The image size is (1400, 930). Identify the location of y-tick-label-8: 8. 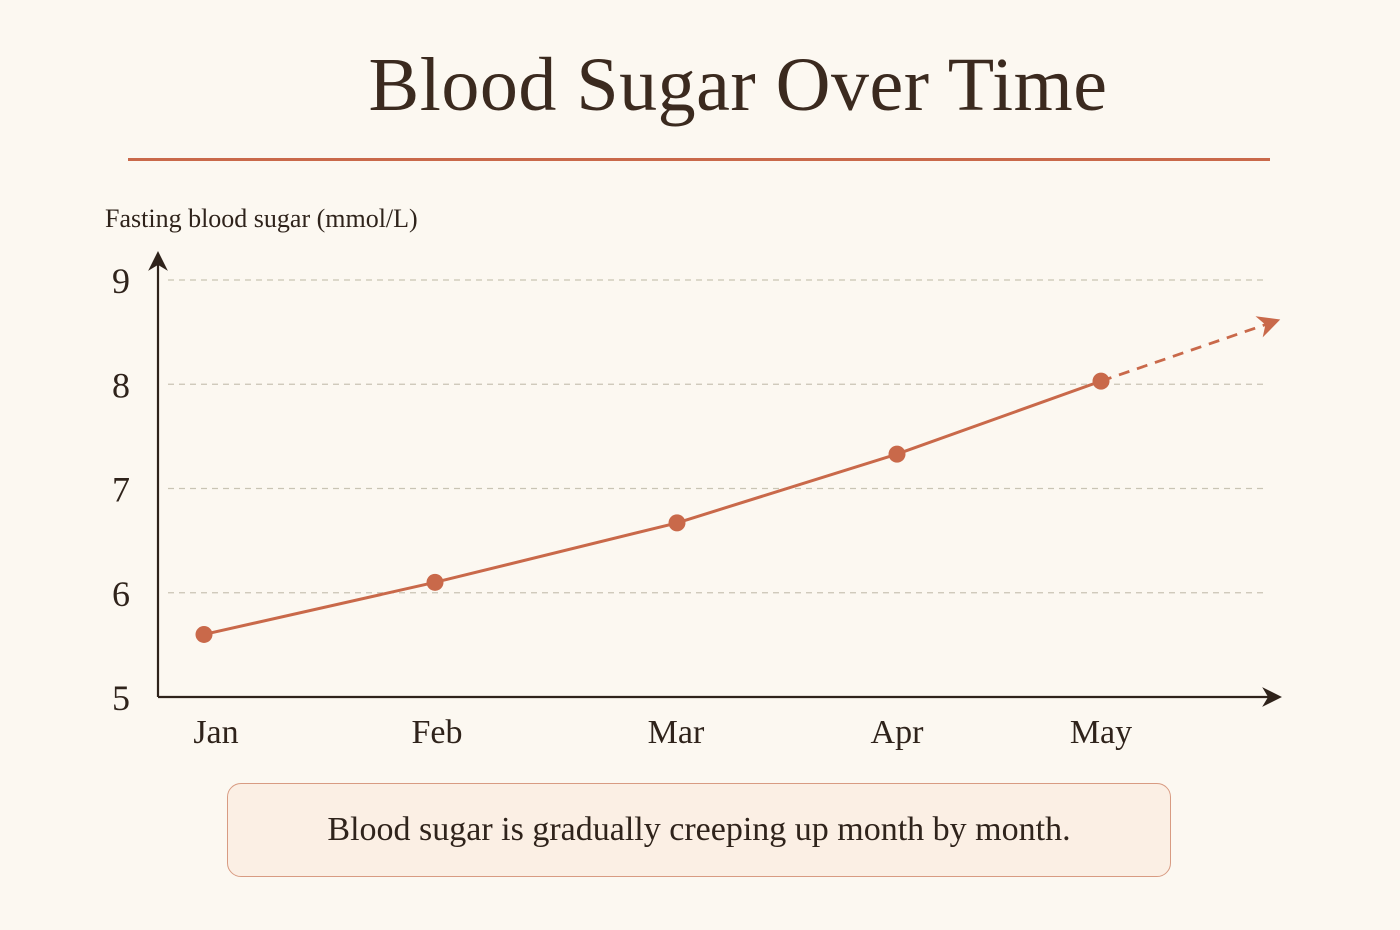
(121, 385).